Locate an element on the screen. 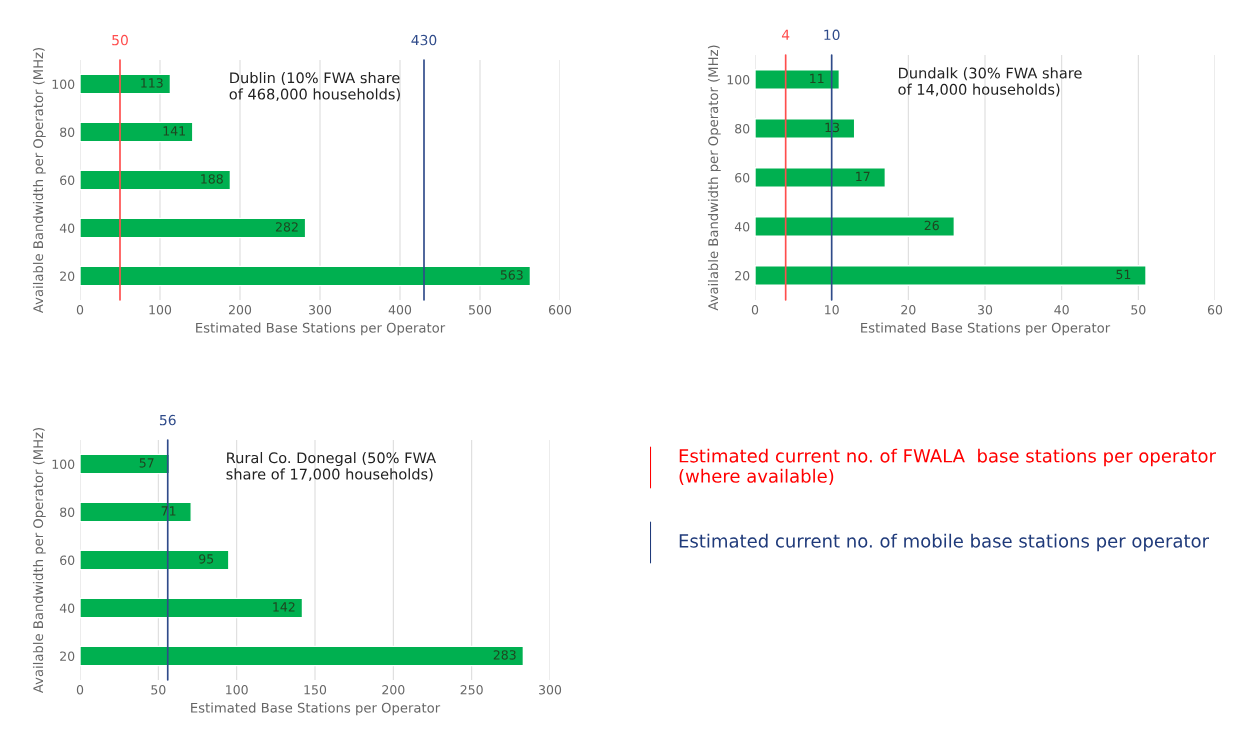  data-label: 282 is located at coordinates (286, 227).